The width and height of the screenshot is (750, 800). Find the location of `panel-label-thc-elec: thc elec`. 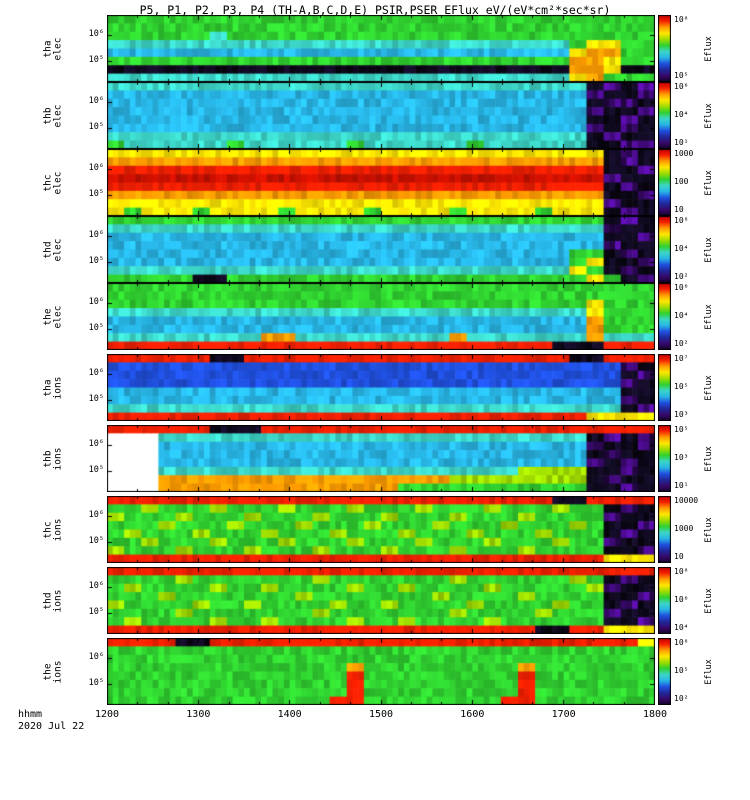

panel-label-thc-elec: thc elec is located at coordinates (53, 182).